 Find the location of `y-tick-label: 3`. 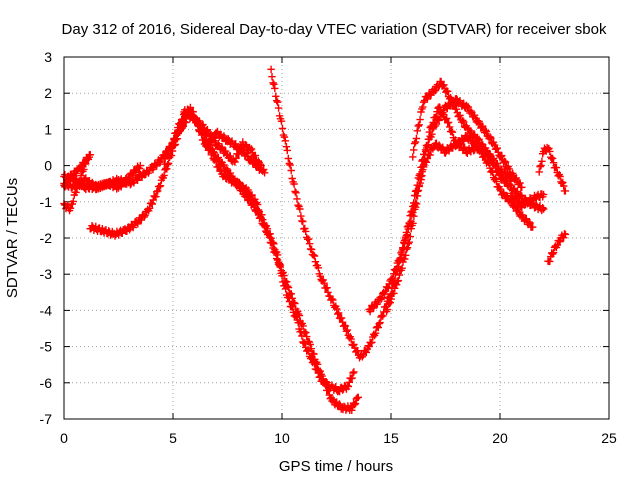

y-tick-label: 3 is located at coordinates (48, 57).